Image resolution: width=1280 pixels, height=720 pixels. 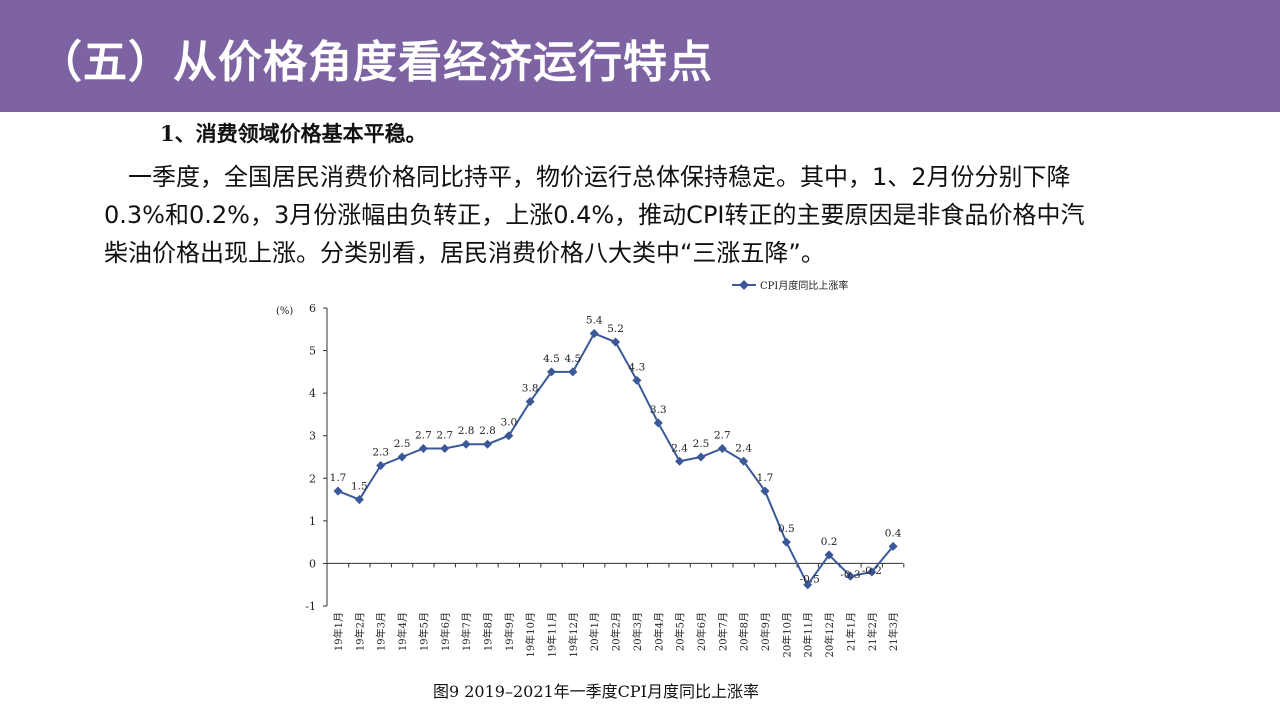 What do you see at coordinates (312, 521) in the screenshot?
I see `y-tick-label: 1` at bounding box center [312, 521].